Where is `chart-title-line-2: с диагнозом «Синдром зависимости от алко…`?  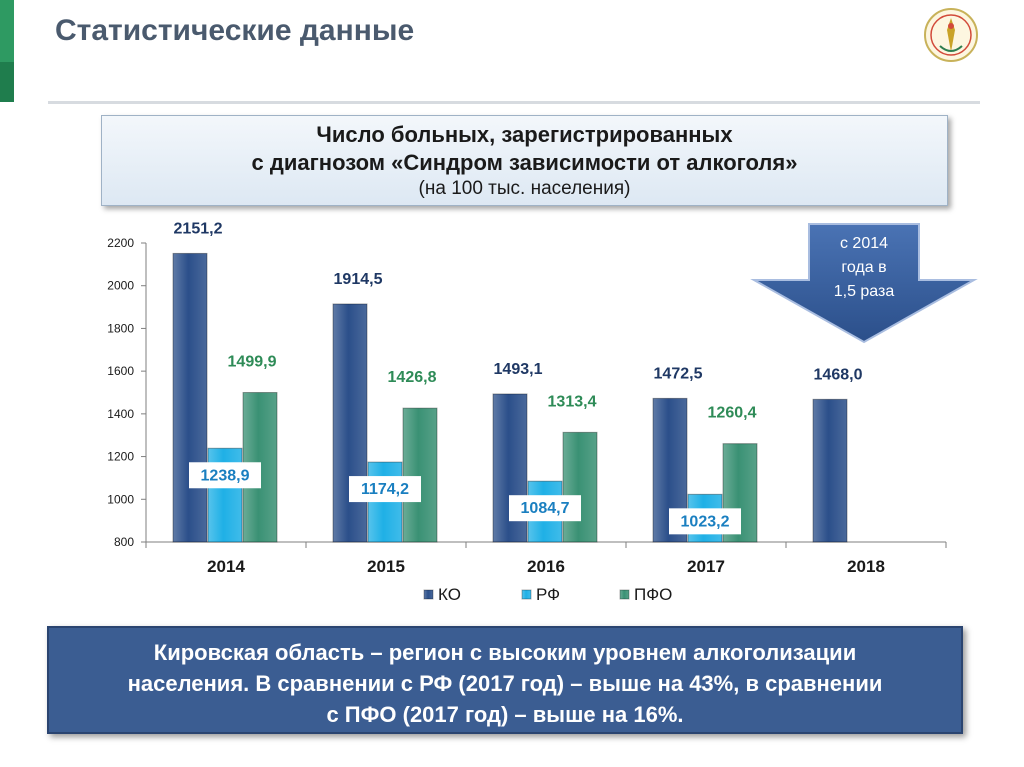
chart-title-line-2: с диагнозом «Синдром зависимости от алко… is located at coordinates (524, 162).